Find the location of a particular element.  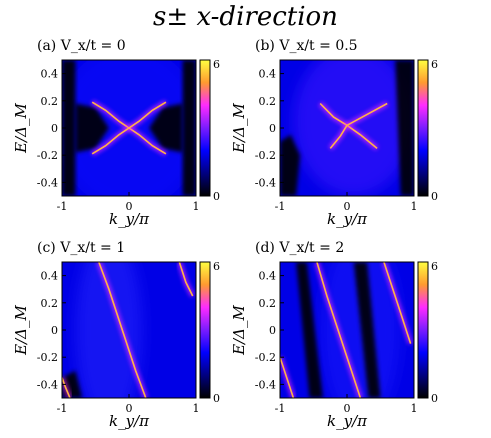

panel-title: (d) V_x/t = 2 is located at coordinates (299, 248).